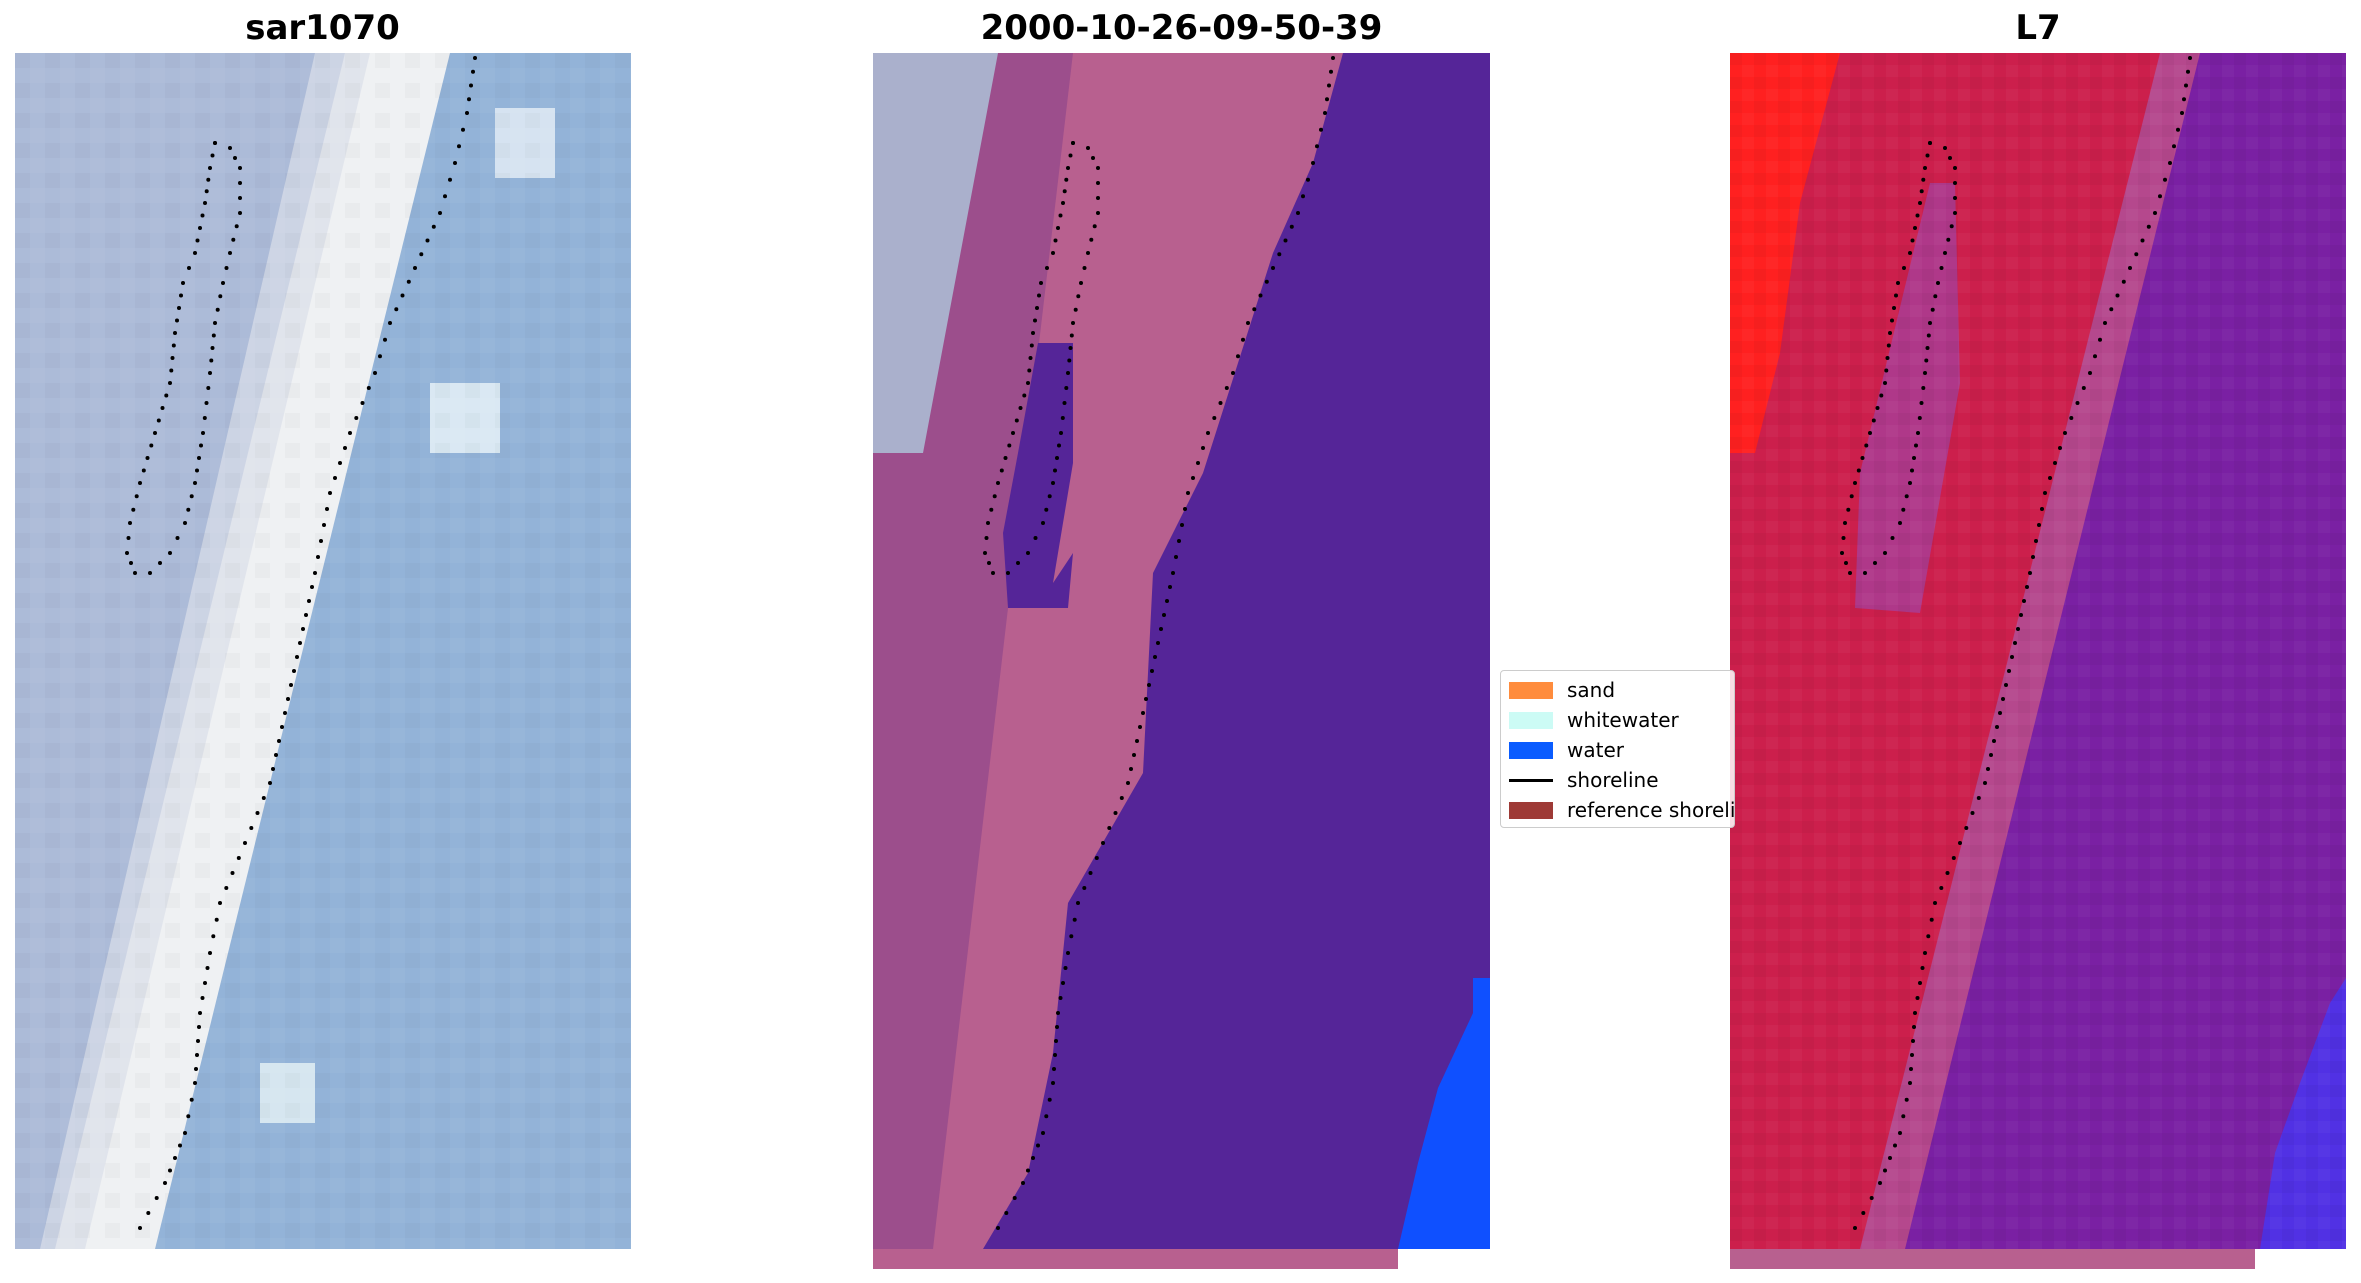 The width and height of the screenshot is (2361, 1283). What do you see at coordinates (322, 28) in the screenshot?
I see `panel-title-left: sar1070` at bounding box center [322, 28].